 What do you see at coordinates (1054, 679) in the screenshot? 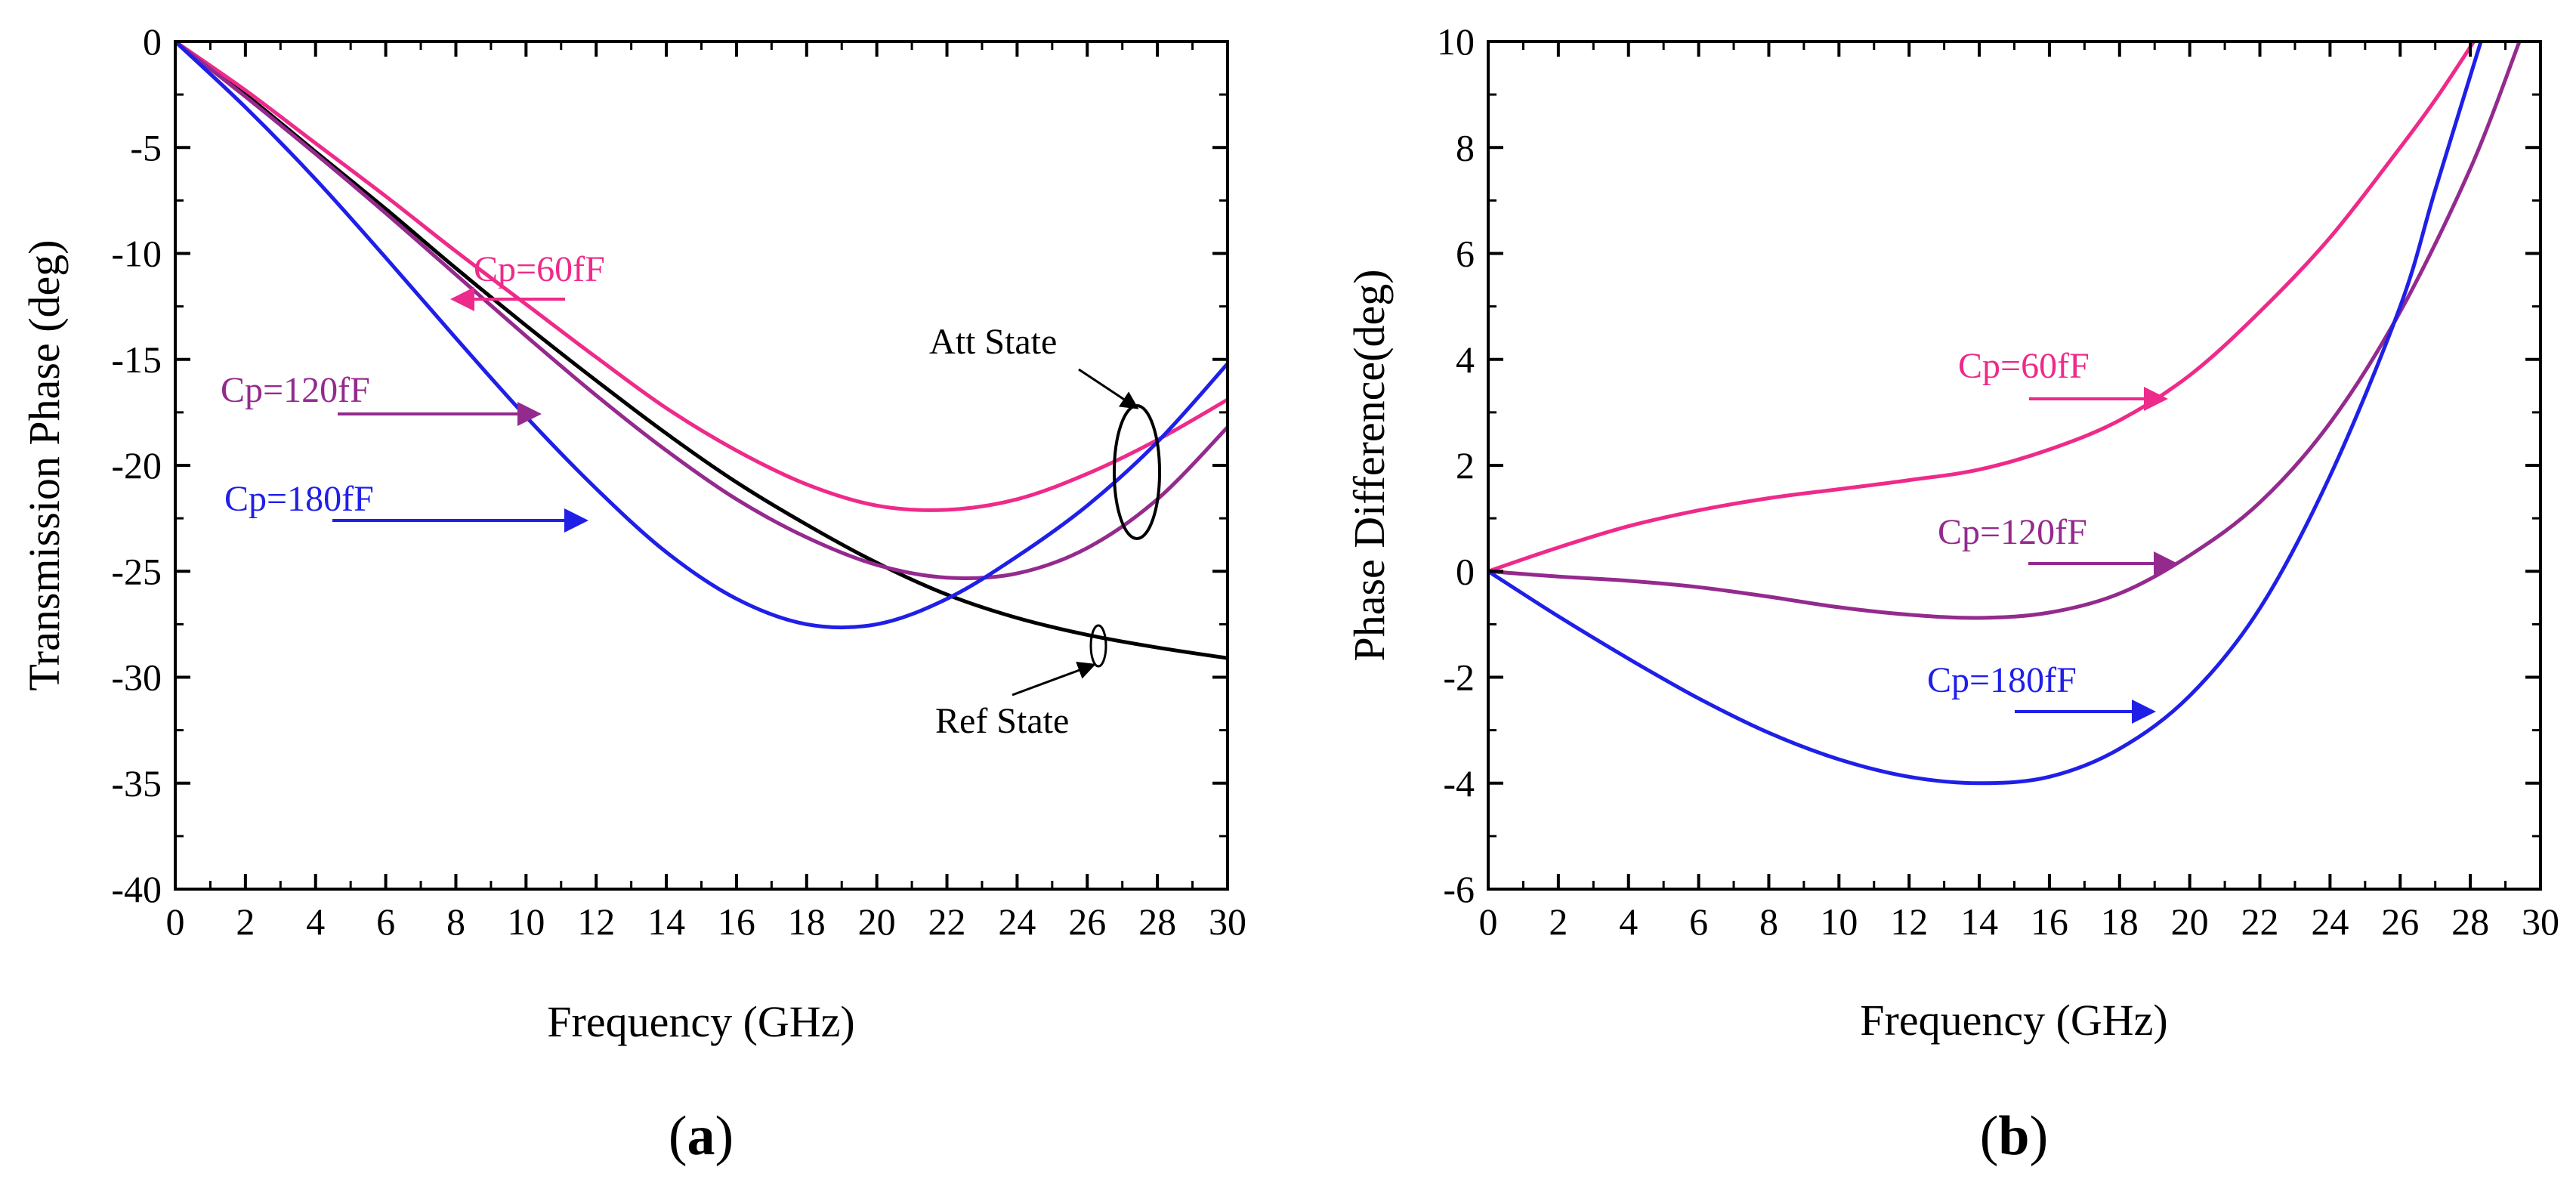
I see `panel-a-ref-state-arrow` at bounding box center [1054, 679].